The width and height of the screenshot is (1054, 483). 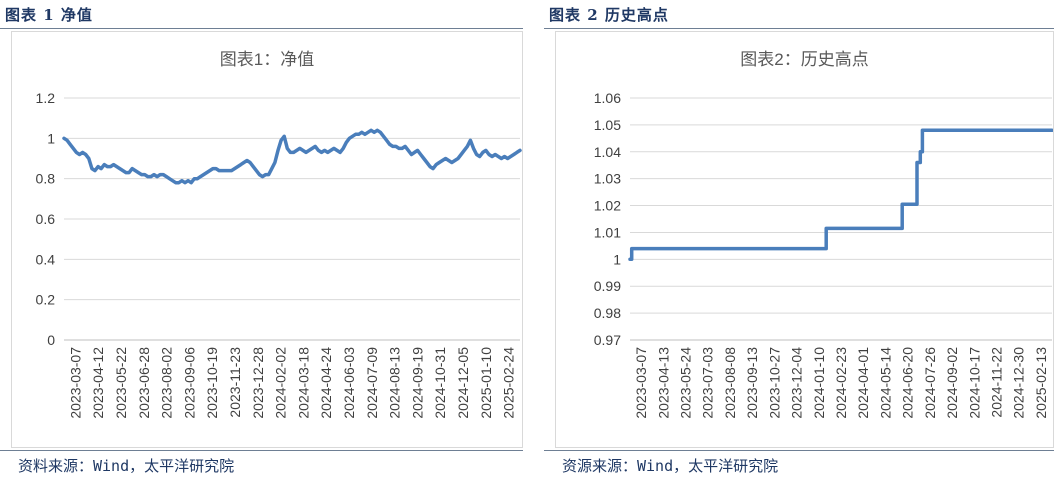 What do you see at coordinates (607, 232) in the screenshot?
I see `y-tick-label: 1.01` at bounding box center [607, 232].